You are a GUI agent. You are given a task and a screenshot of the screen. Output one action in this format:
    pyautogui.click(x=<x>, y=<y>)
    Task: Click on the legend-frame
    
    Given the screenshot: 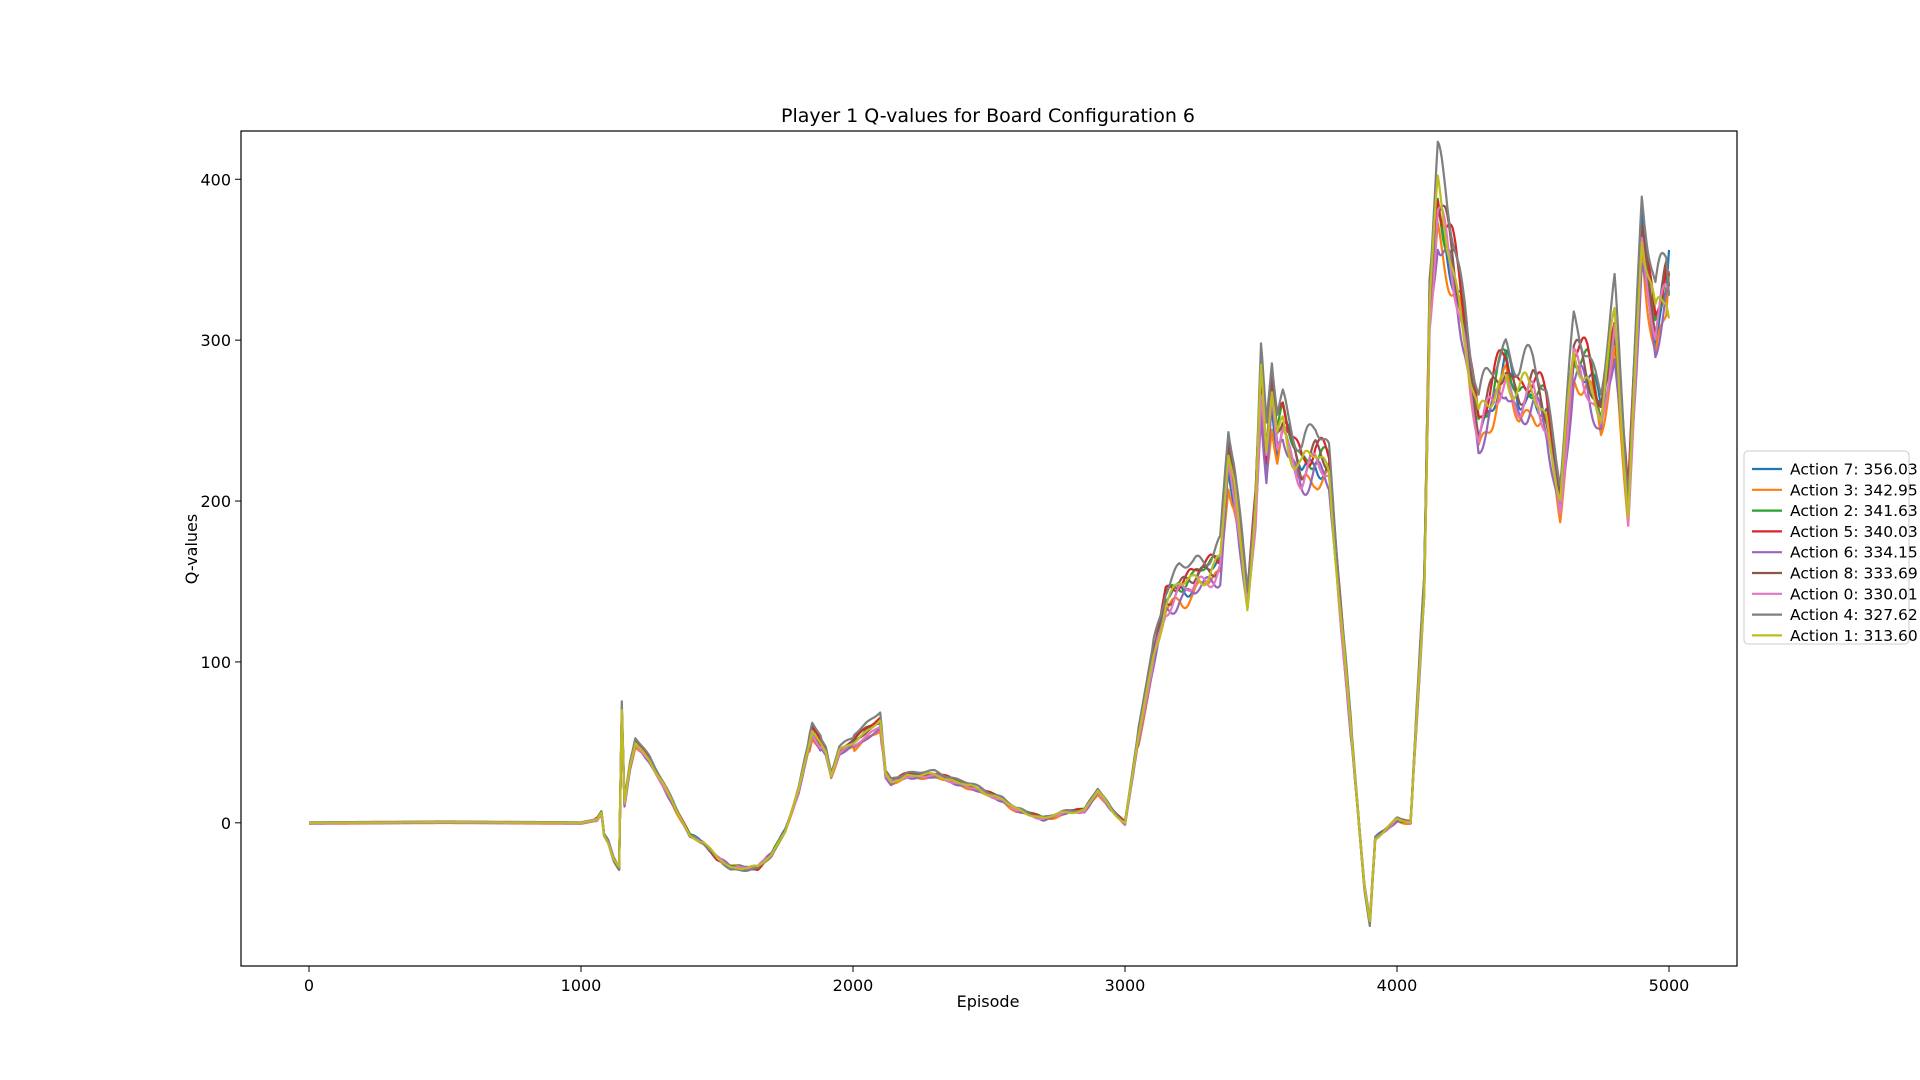 What is the action you would take?
    pyautogui.click(x=1826, y=547)
    